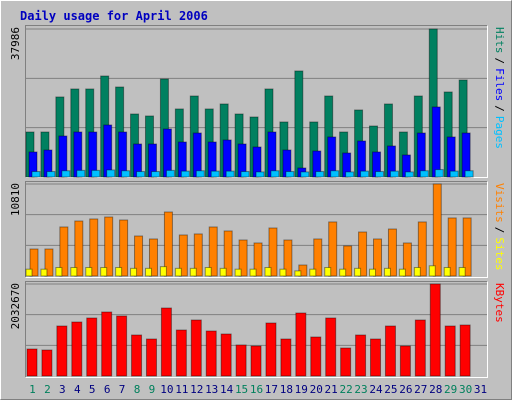 The width and height of the screenshot is (512, 400). I want to click on x-tick-label: 15, so click(241, 389).